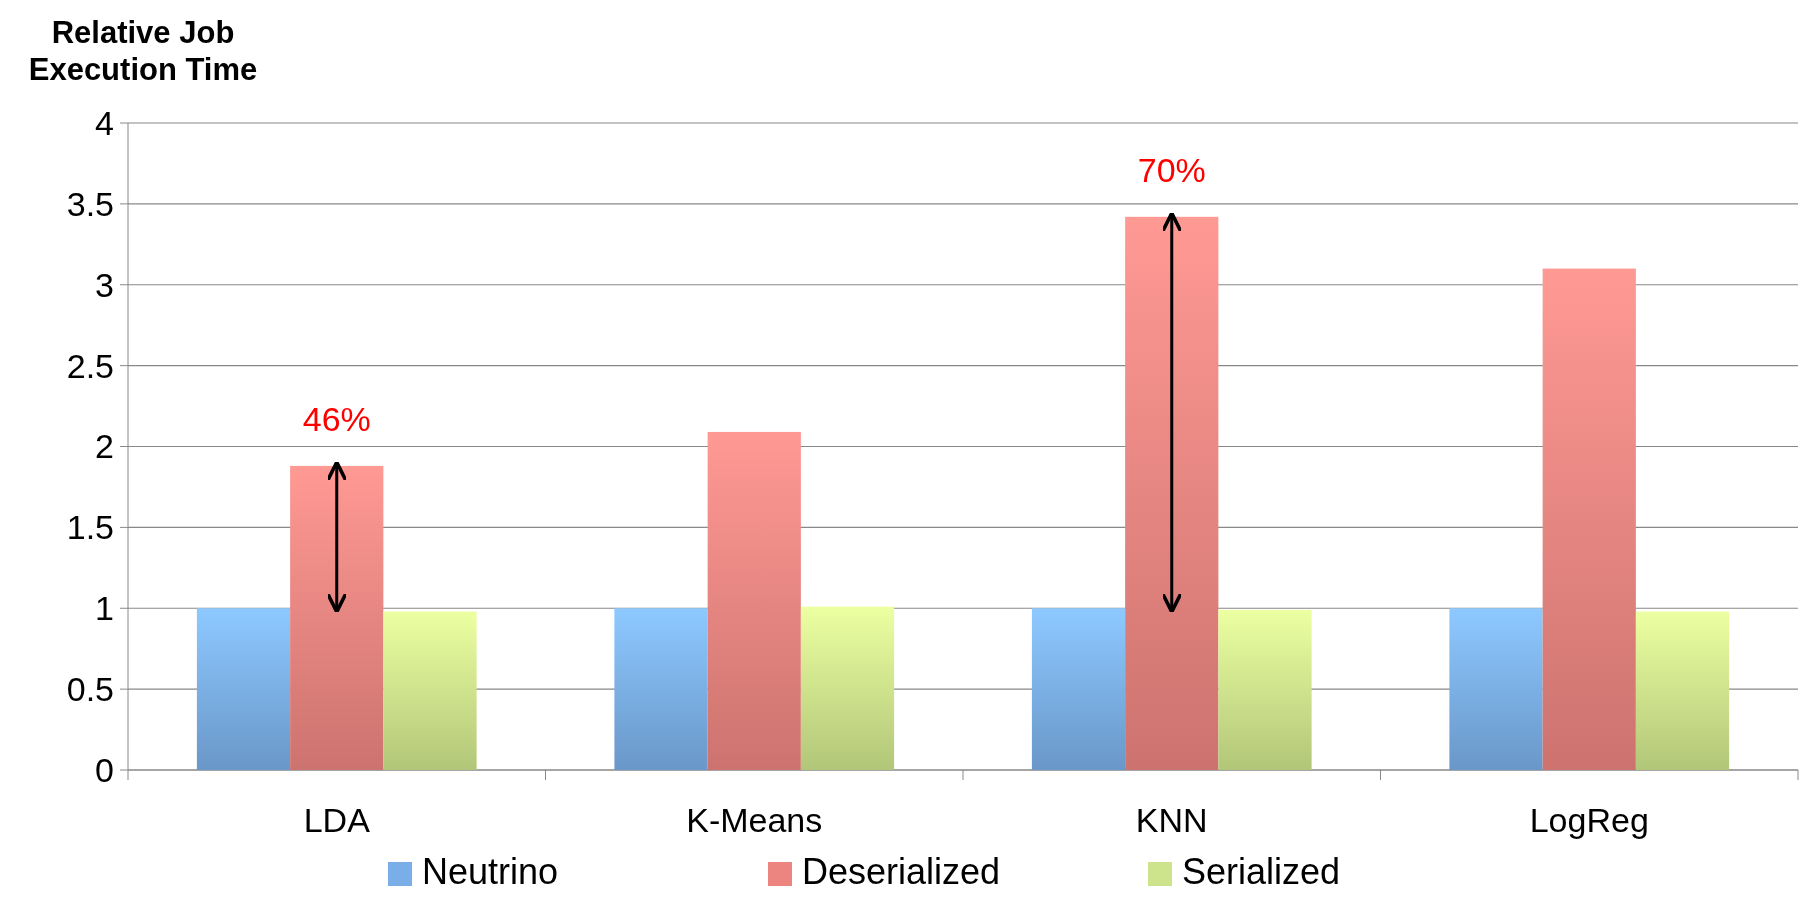 This screenshot has height=906, width=1818. Describe the element at coordinates (90, 689) in the screenshot. I see `y-tick-label: 0.5` at that location.